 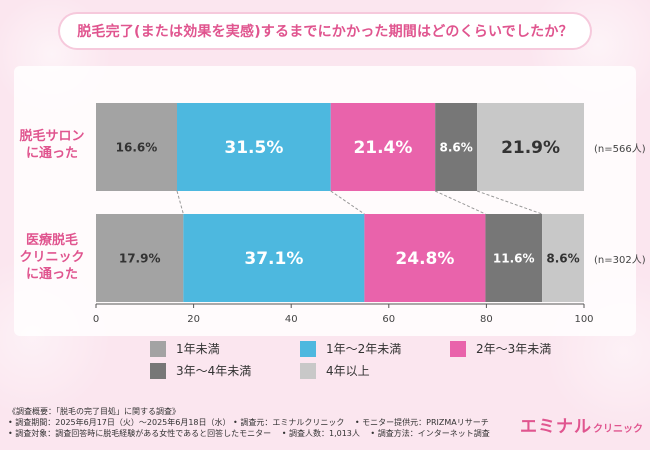 I want to click on bar-value-label: 24.8%, so click(x=424, y=259).